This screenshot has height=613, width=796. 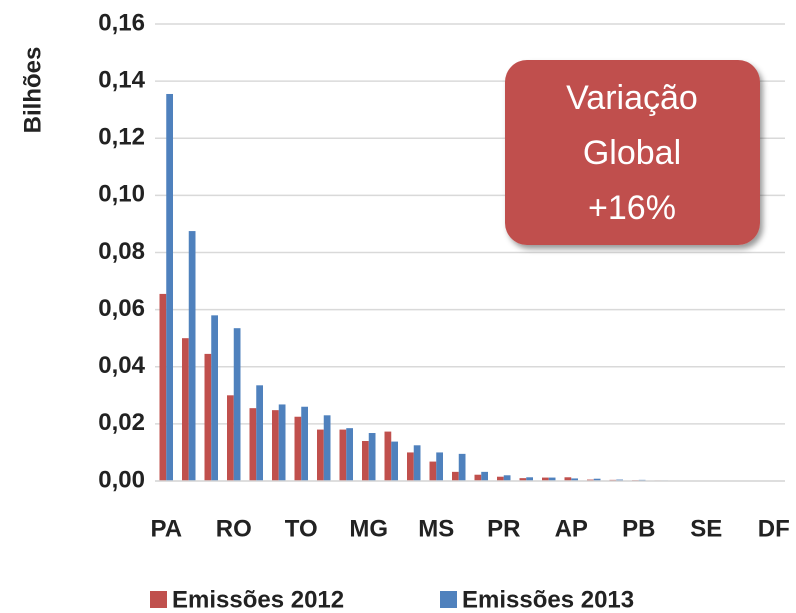 I want to click on annotation-text: Variação, so click(x=632, y=98).